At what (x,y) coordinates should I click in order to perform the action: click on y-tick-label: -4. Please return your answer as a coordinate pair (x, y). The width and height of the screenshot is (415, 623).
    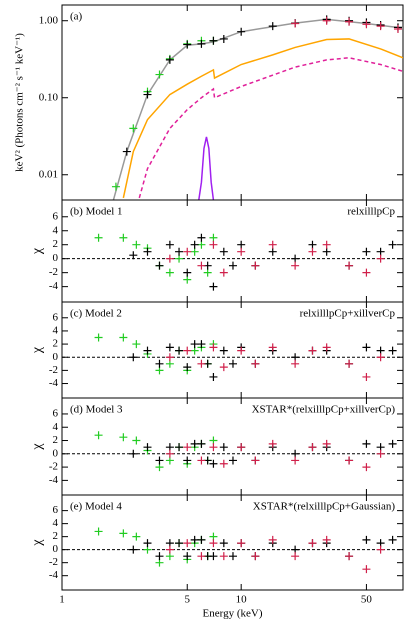
    Looking at the image, I should click on (54, 480).